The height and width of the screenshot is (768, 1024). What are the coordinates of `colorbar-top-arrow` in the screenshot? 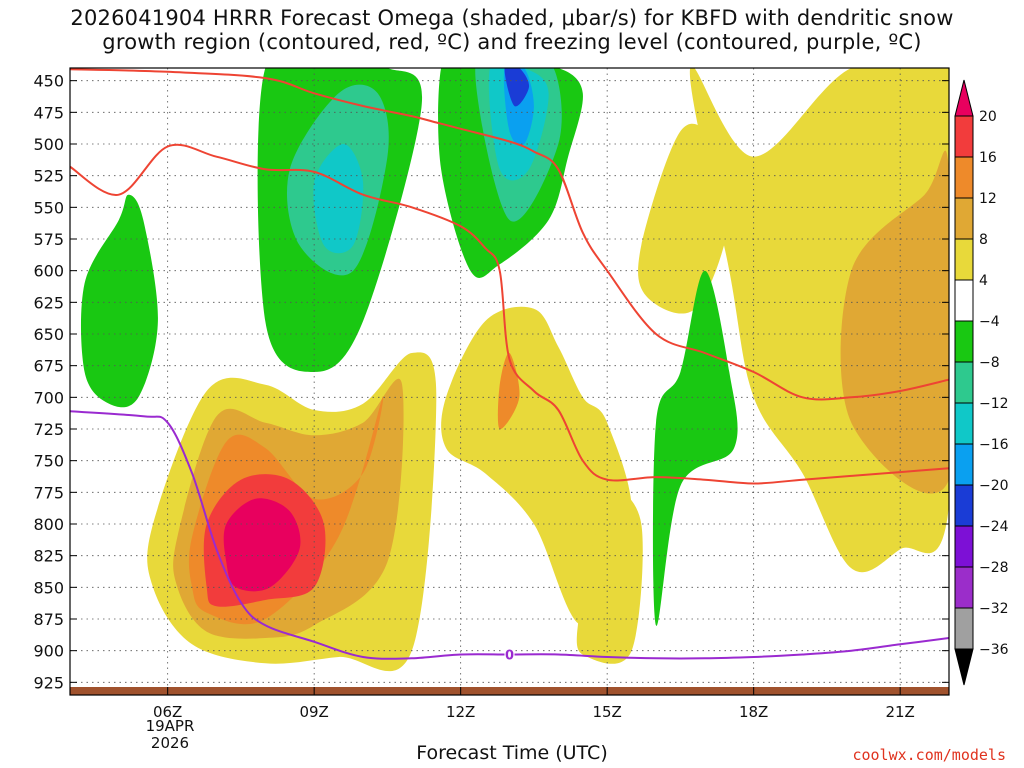 It's located at (964, 98).